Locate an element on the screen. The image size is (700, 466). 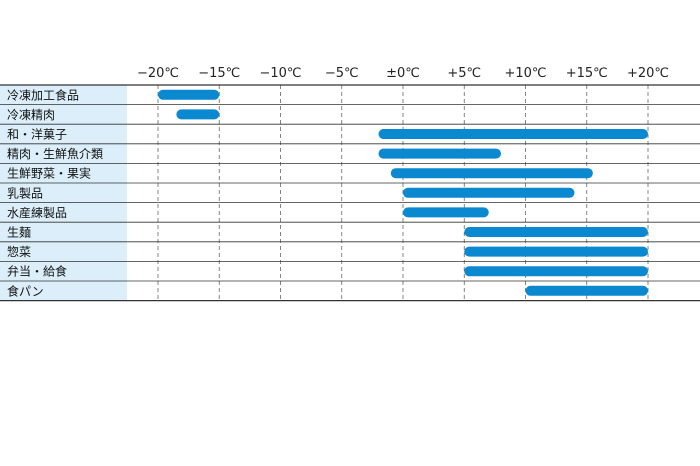
category-label: 水産練製品 is located at coordinates (37, 212).